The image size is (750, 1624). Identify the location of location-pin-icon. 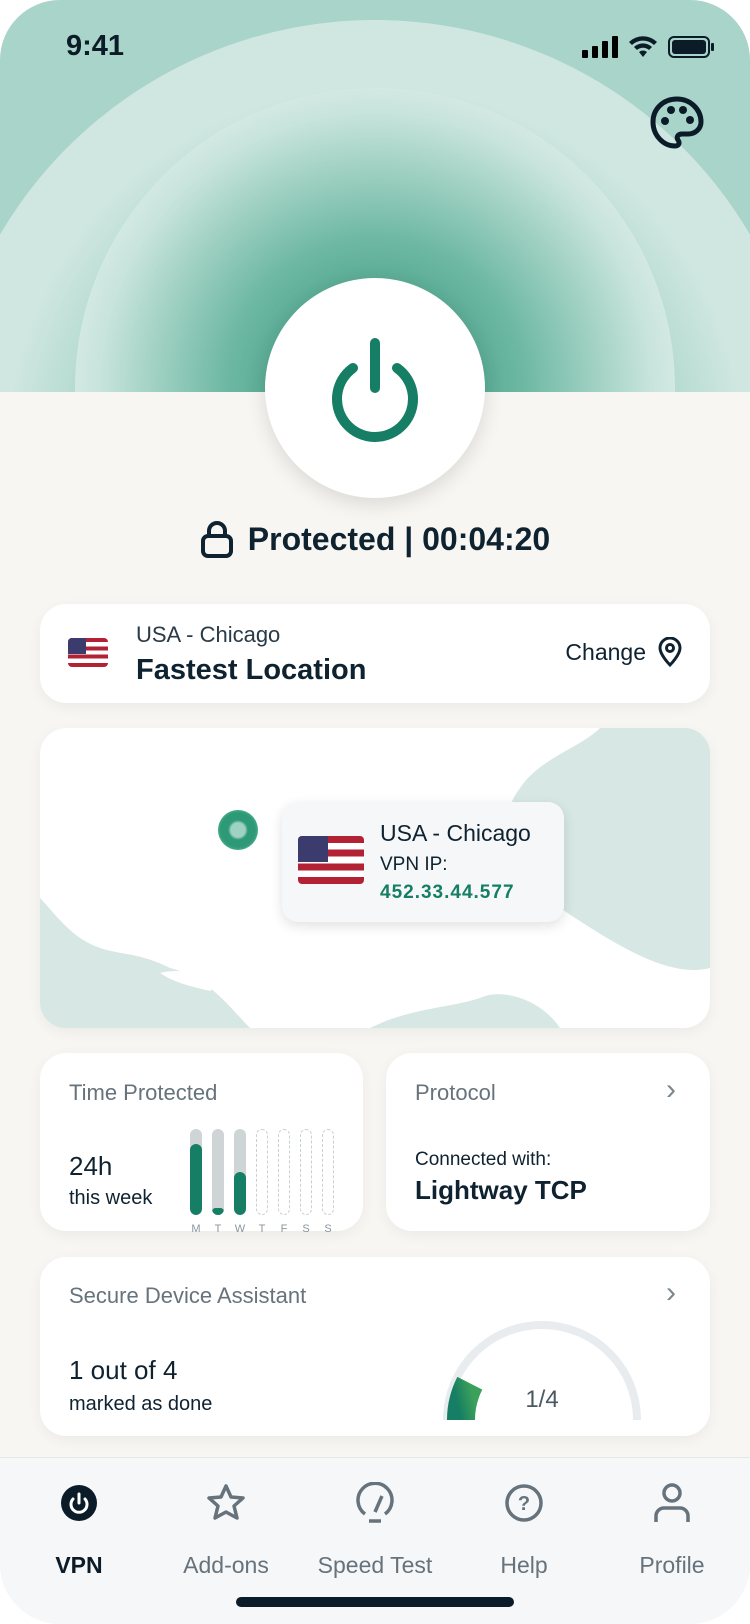
(670, 652).